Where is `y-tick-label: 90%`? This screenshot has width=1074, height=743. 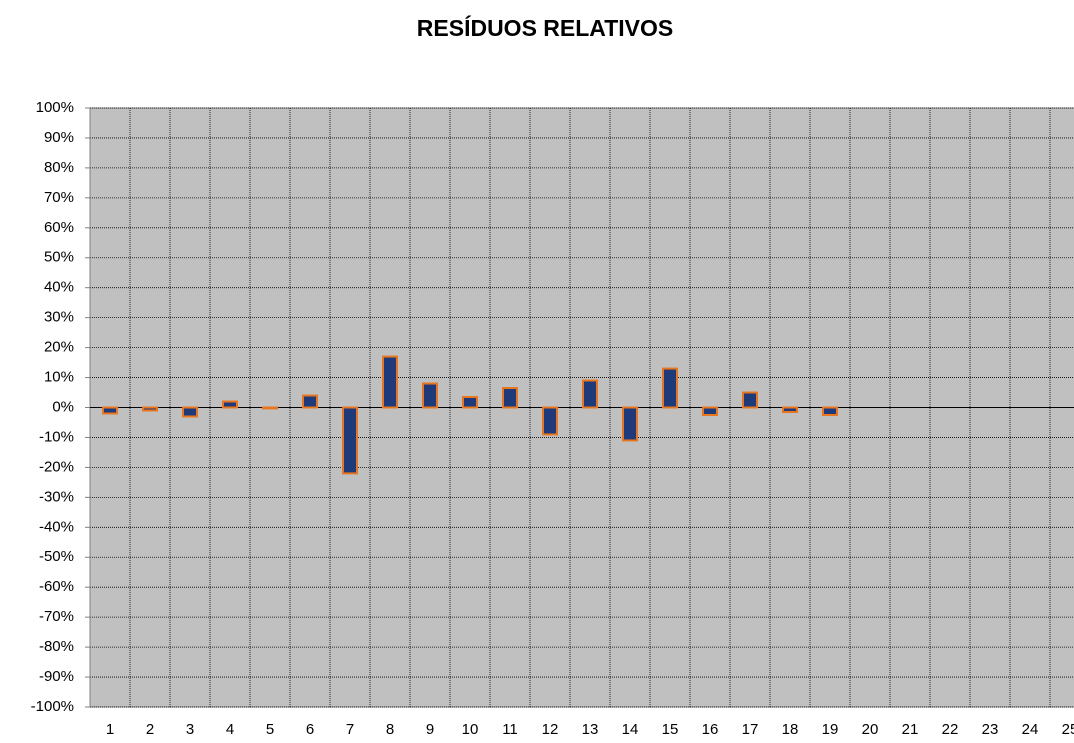 y-tick-label: 90% is located at coordinates (59, 137).